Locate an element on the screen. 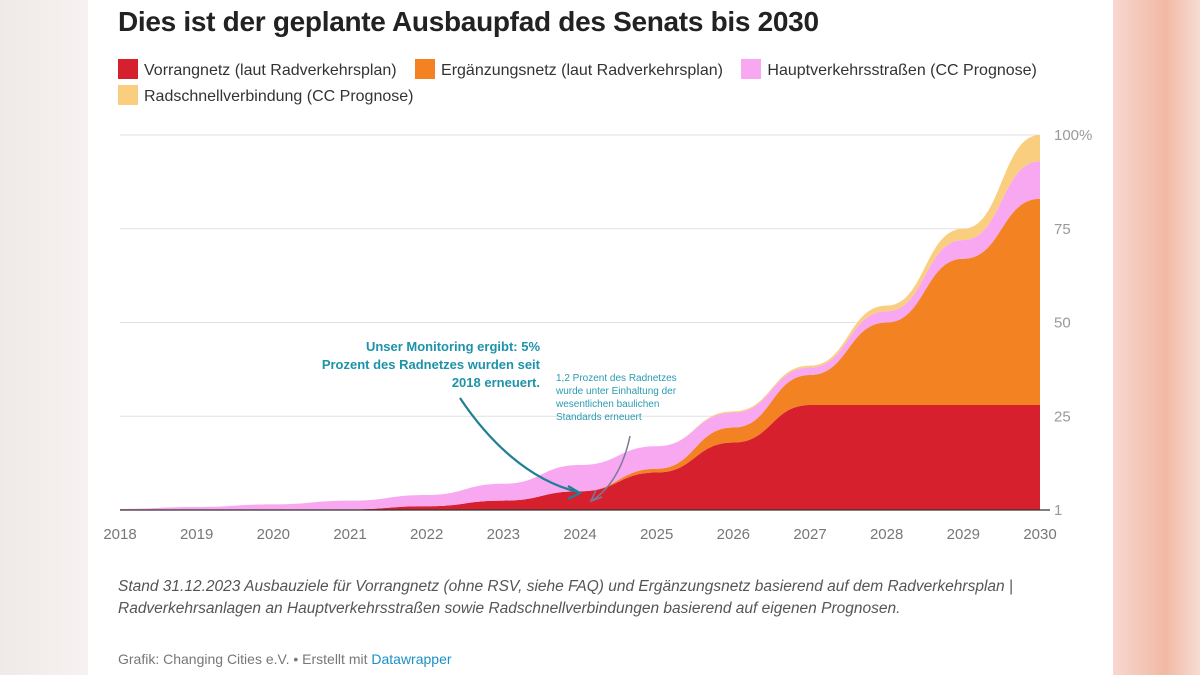 This screenshot has width=1200, height=675. y-tick-label: 50 is located at coordinates (1062, 323).